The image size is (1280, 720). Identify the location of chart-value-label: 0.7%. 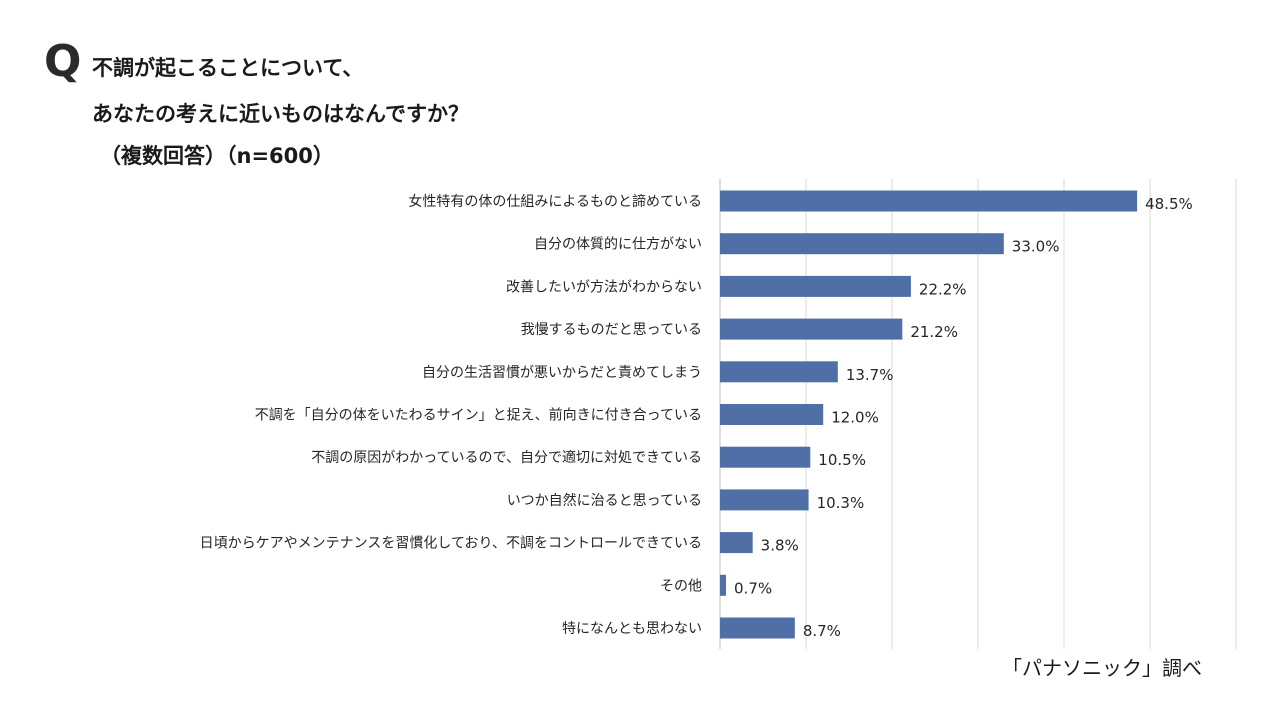
(753, 588).